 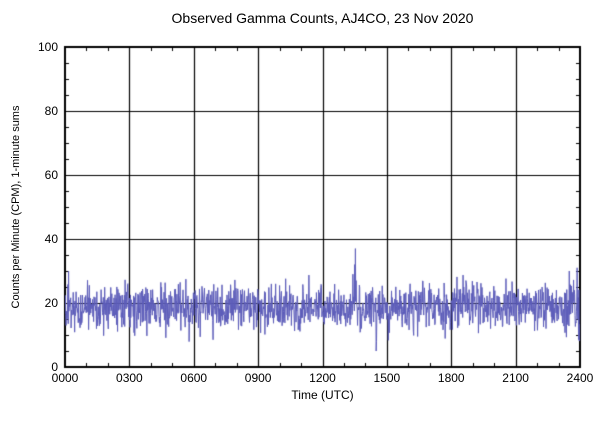 What do you see at coordinates (322, 395) in the screenshot?
I see `x-axis-label: Time (UTC)` at bounding box center [322, 395].